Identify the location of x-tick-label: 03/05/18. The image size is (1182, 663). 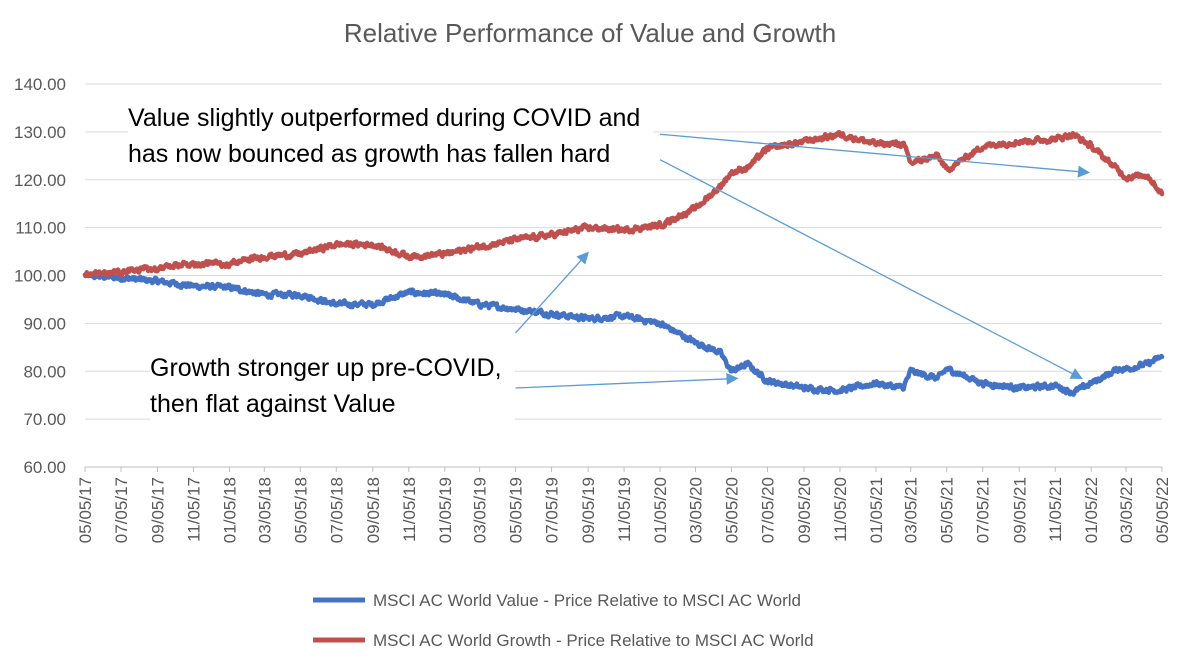
(264, 510).